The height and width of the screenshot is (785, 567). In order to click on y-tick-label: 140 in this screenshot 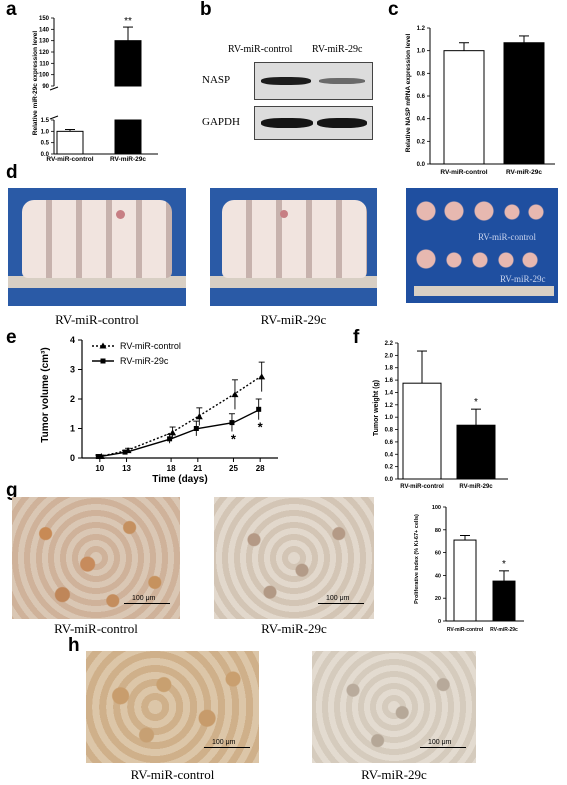, I will do `click(44, 30)`.